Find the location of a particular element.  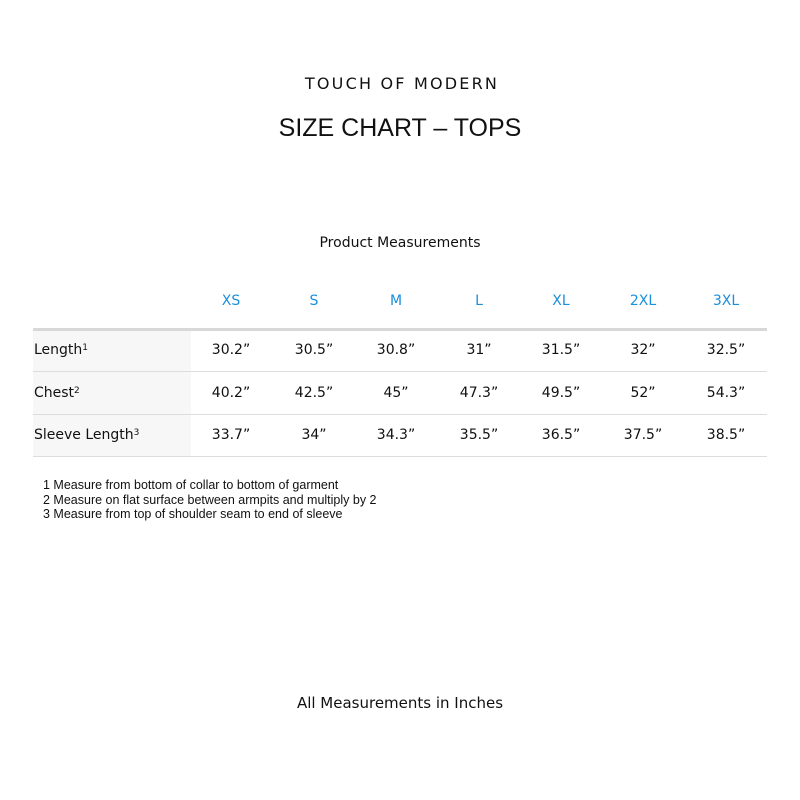

table-cell: 45” is located at coordinates (396, 393).